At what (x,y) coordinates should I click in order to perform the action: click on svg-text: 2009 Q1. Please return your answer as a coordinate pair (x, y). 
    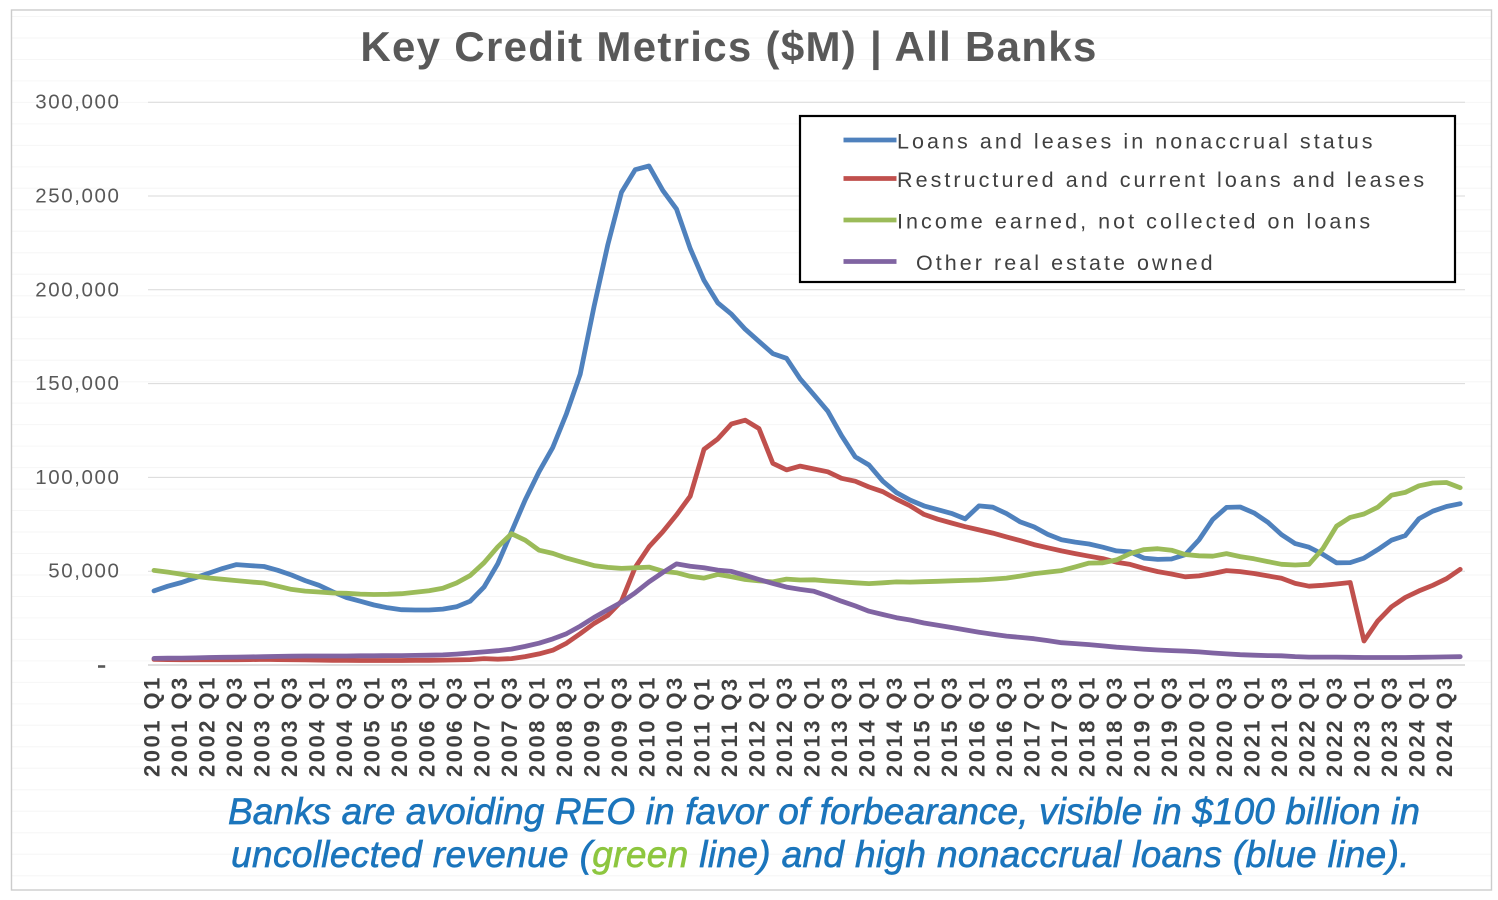
    Looking at the image, I should click on (592, 726).